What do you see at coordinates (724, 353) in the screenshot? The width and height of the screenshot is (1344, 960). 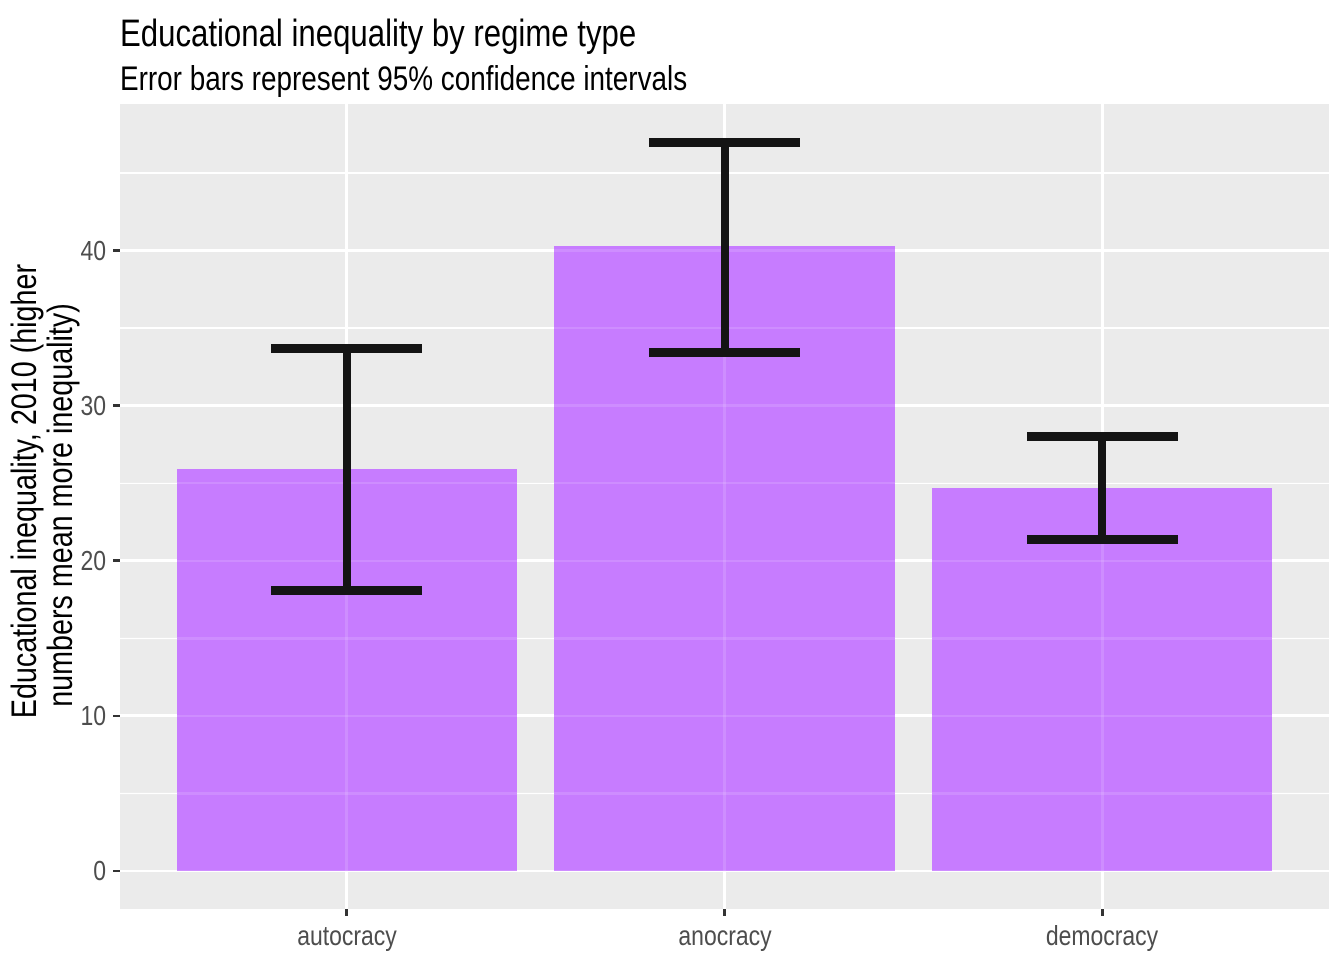 I see `error-bar-cap-lower-anocracy` at bounding box center [724, 353].